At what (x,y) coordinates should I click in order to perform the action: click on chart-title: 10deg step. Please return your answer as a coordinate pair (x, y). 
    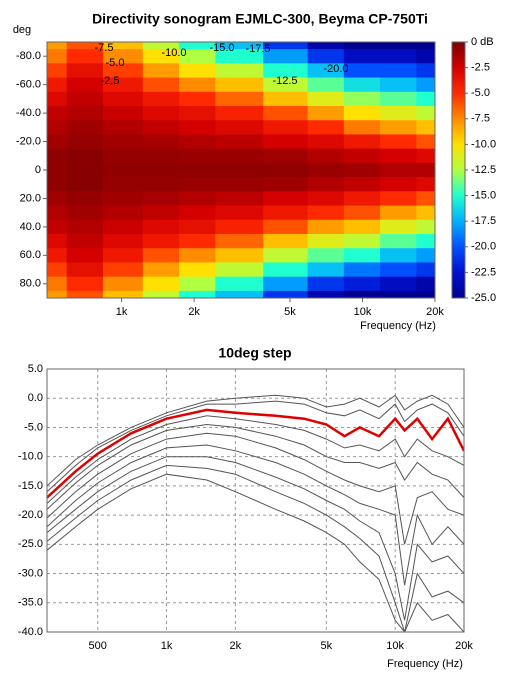
    Looking at the image, I should click on (254, 353).